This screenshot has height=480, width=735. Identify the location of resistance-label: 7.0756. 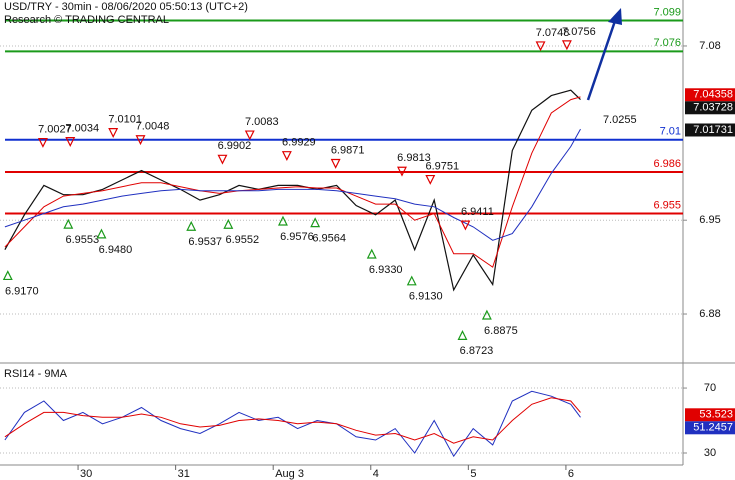
(579, 32).